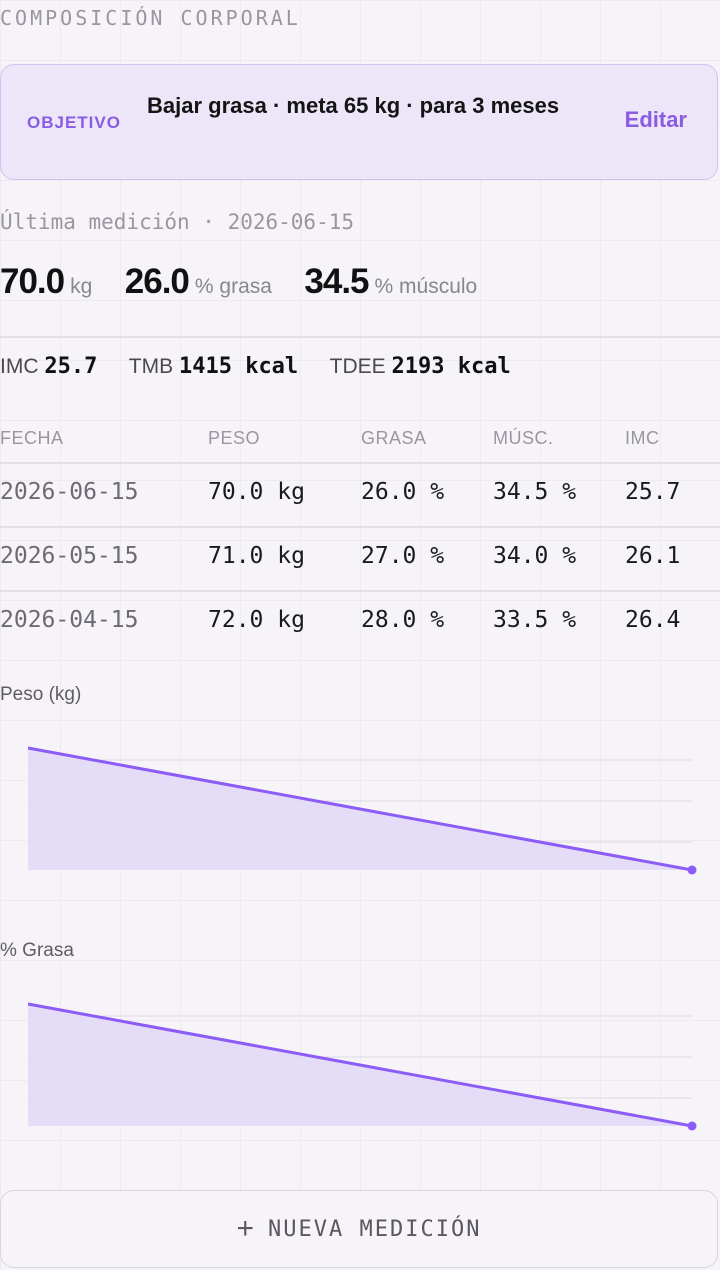 This screenshot has width=720, height=1270. What do you see at coordinates (69, 492) in the screenshot?
I see `cell-date: 2026-06-15` at bounding box center [69, 492].